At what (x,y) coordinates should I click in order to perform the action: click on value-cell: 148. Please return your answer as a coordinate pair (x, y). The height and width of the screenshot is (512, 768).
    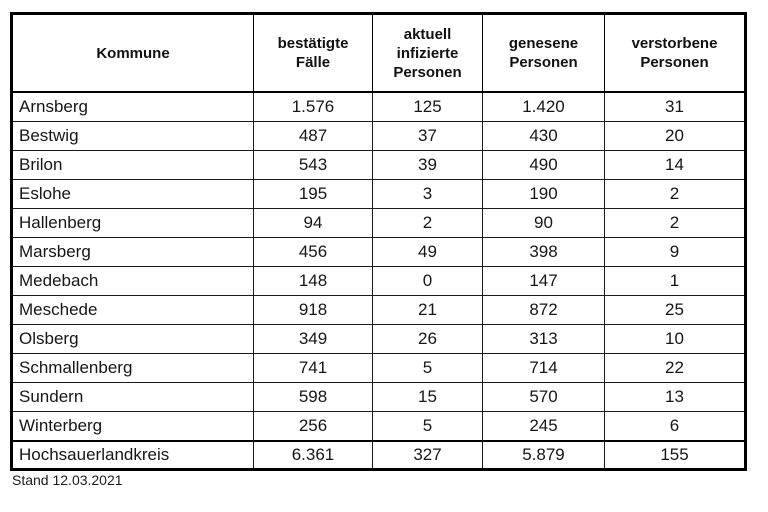
    Looking at the image, I should click on (313, 281).